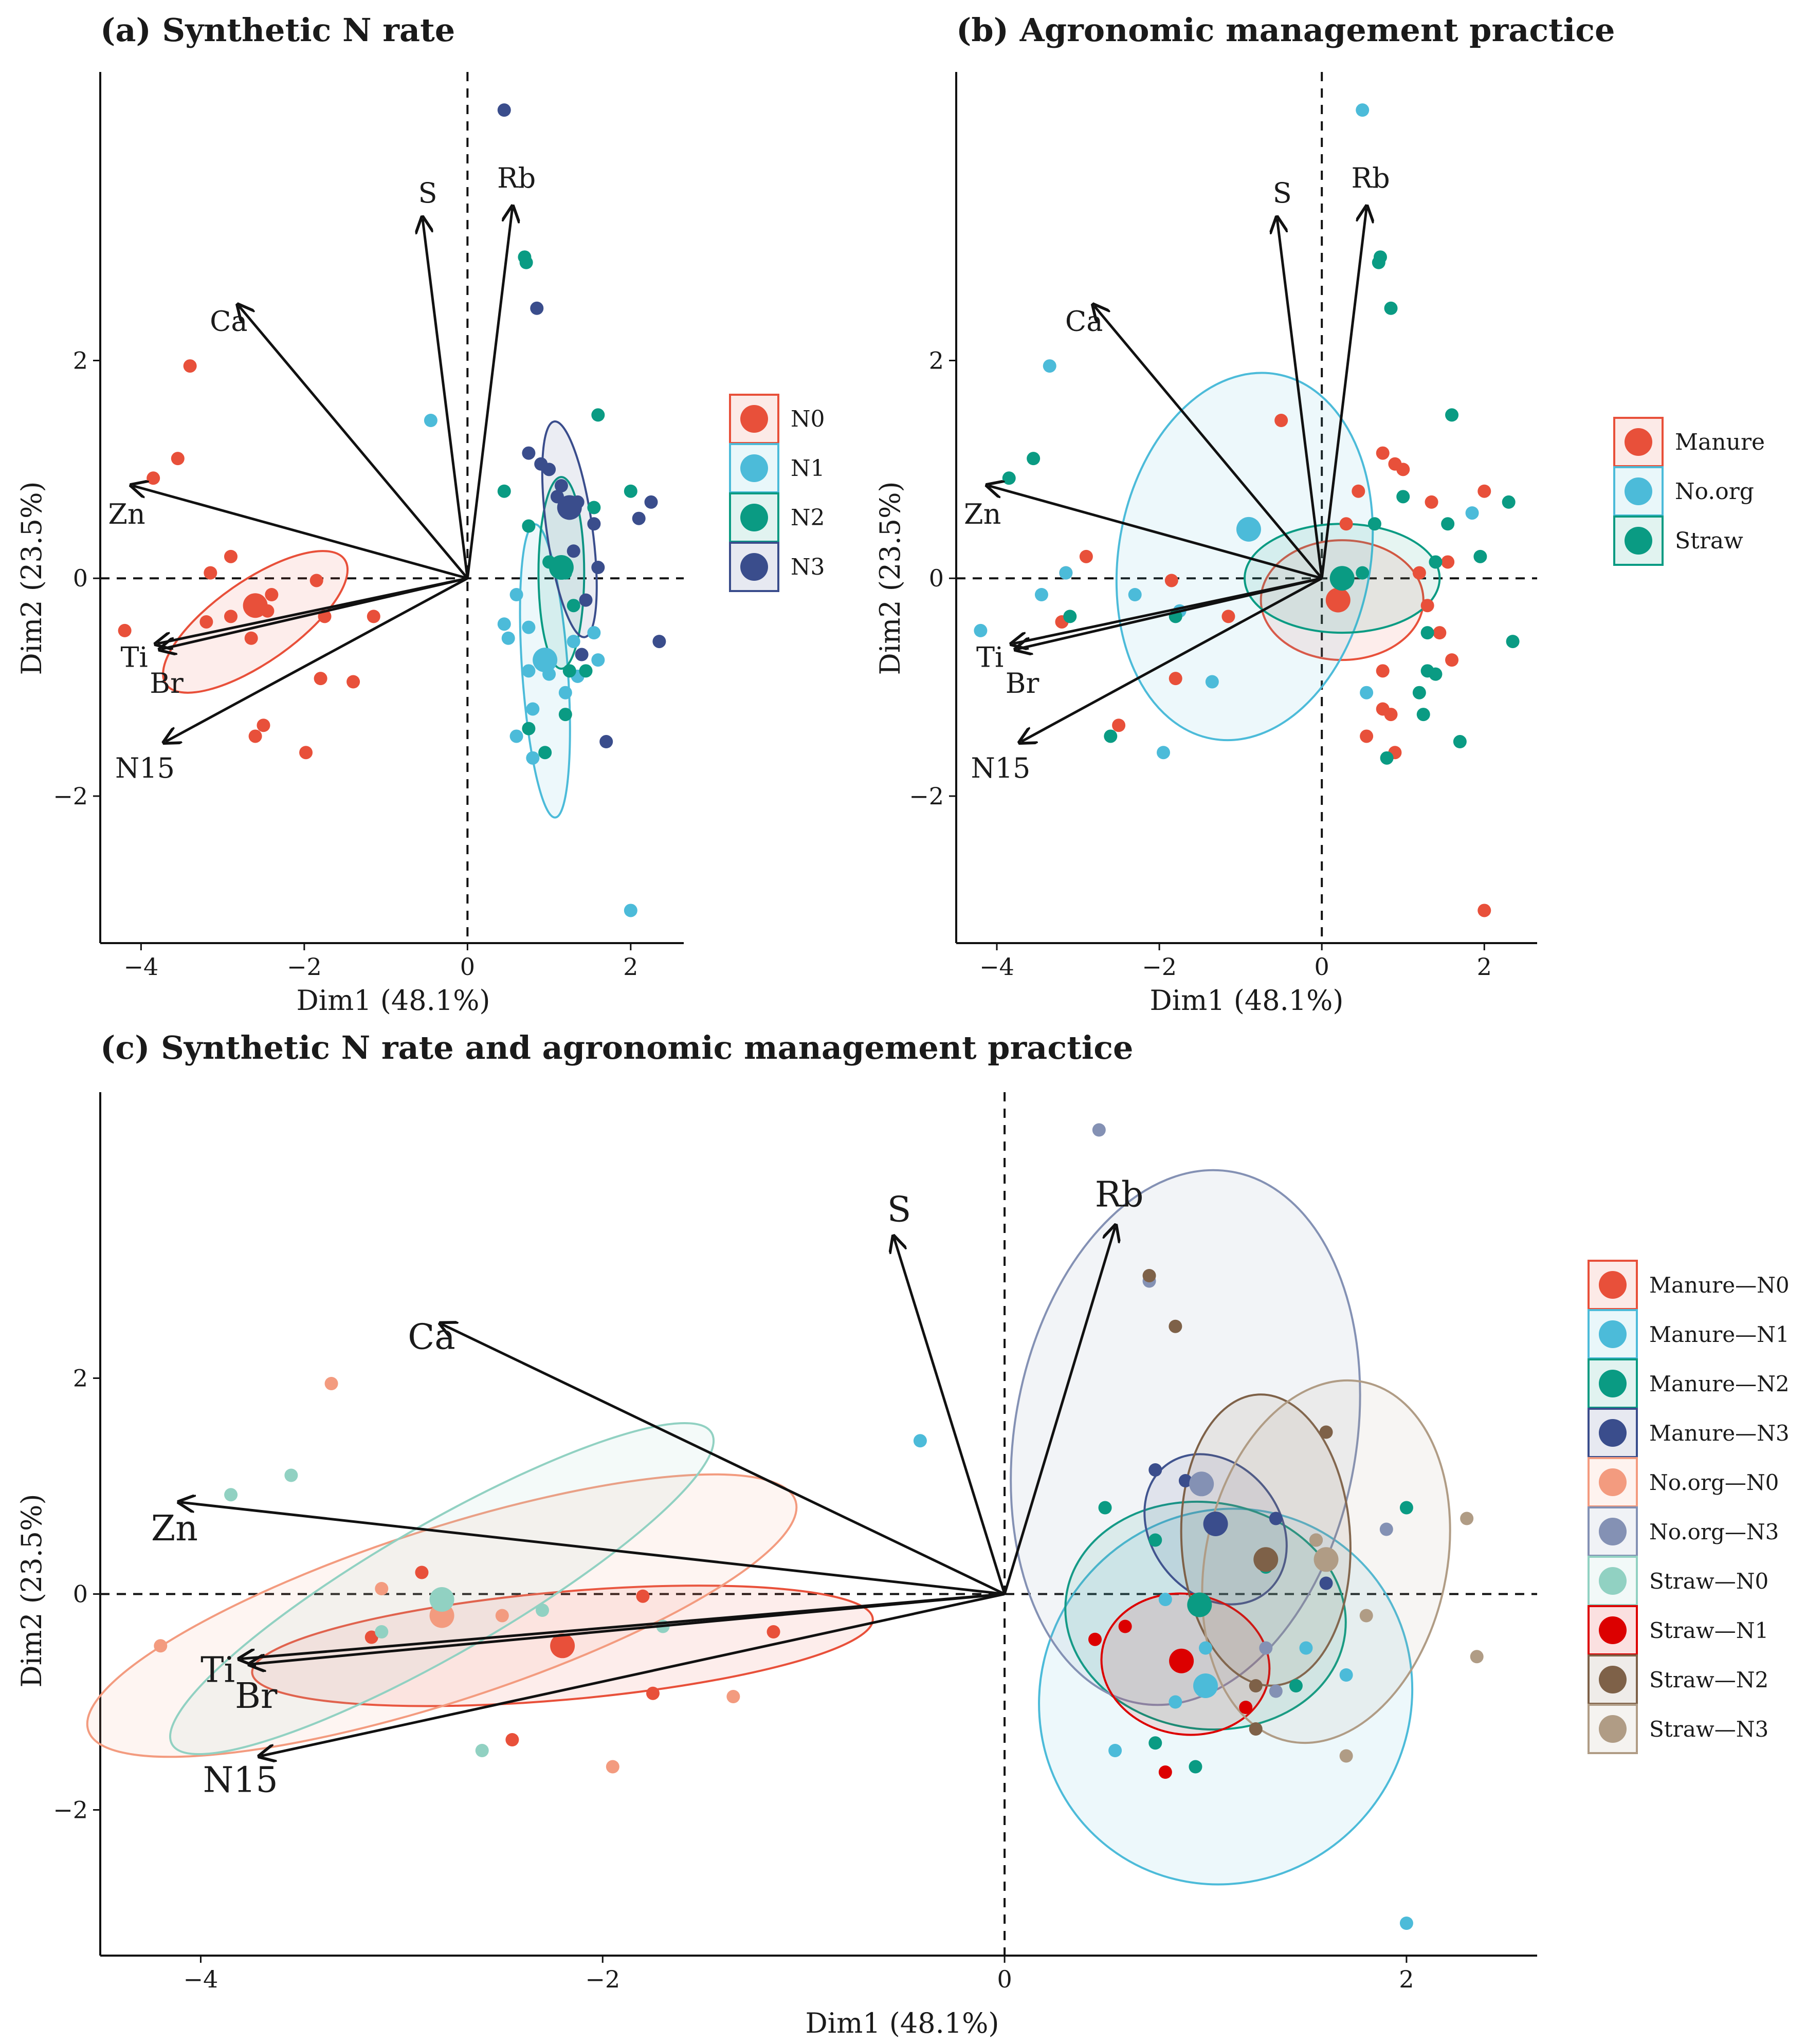 The image size is (1806, 2044). What do you see at coordinates (1709, 1582) in the screenshot?
I see `panel-c-legend-label-straw-n0: Straw—N0` at bounding box center [1709, 1582].